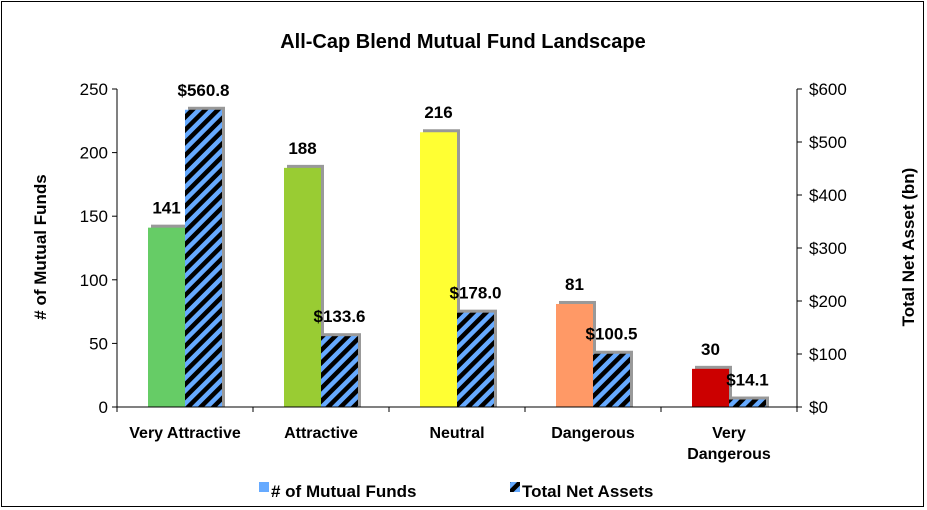 This screenshot has height=510, width=927. I want to click on y-axis-title: # of Mutual Funds, so click(40, 246).